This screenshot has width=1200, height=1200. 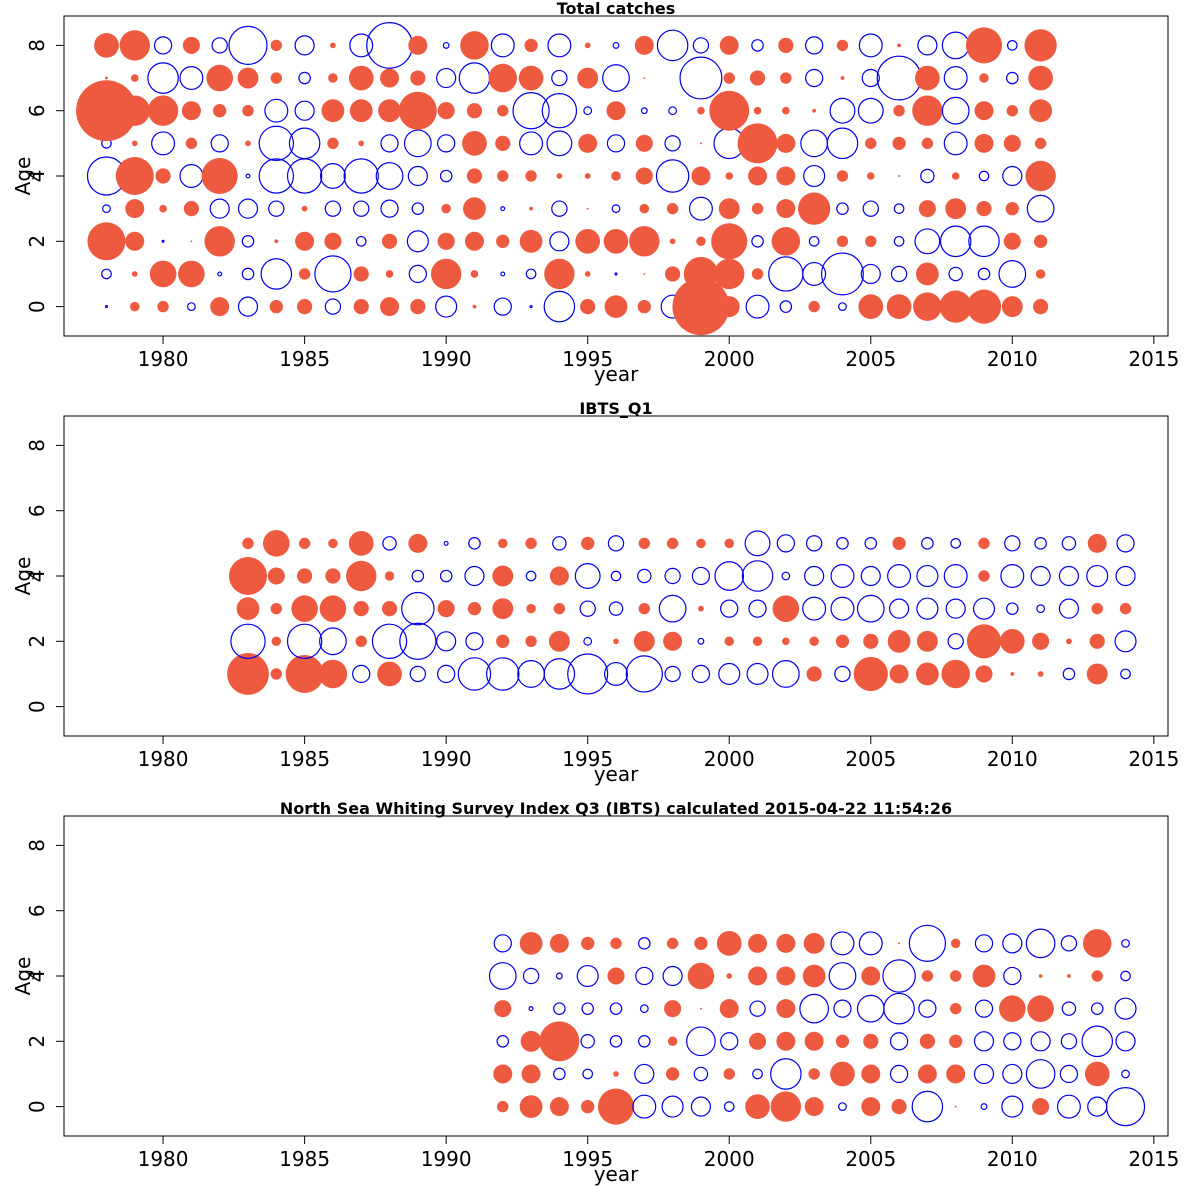 What do you see at coordinates (37, 576) in the screenshot?
I see `y-tick-label: 4` at bounding box center [37, 576].